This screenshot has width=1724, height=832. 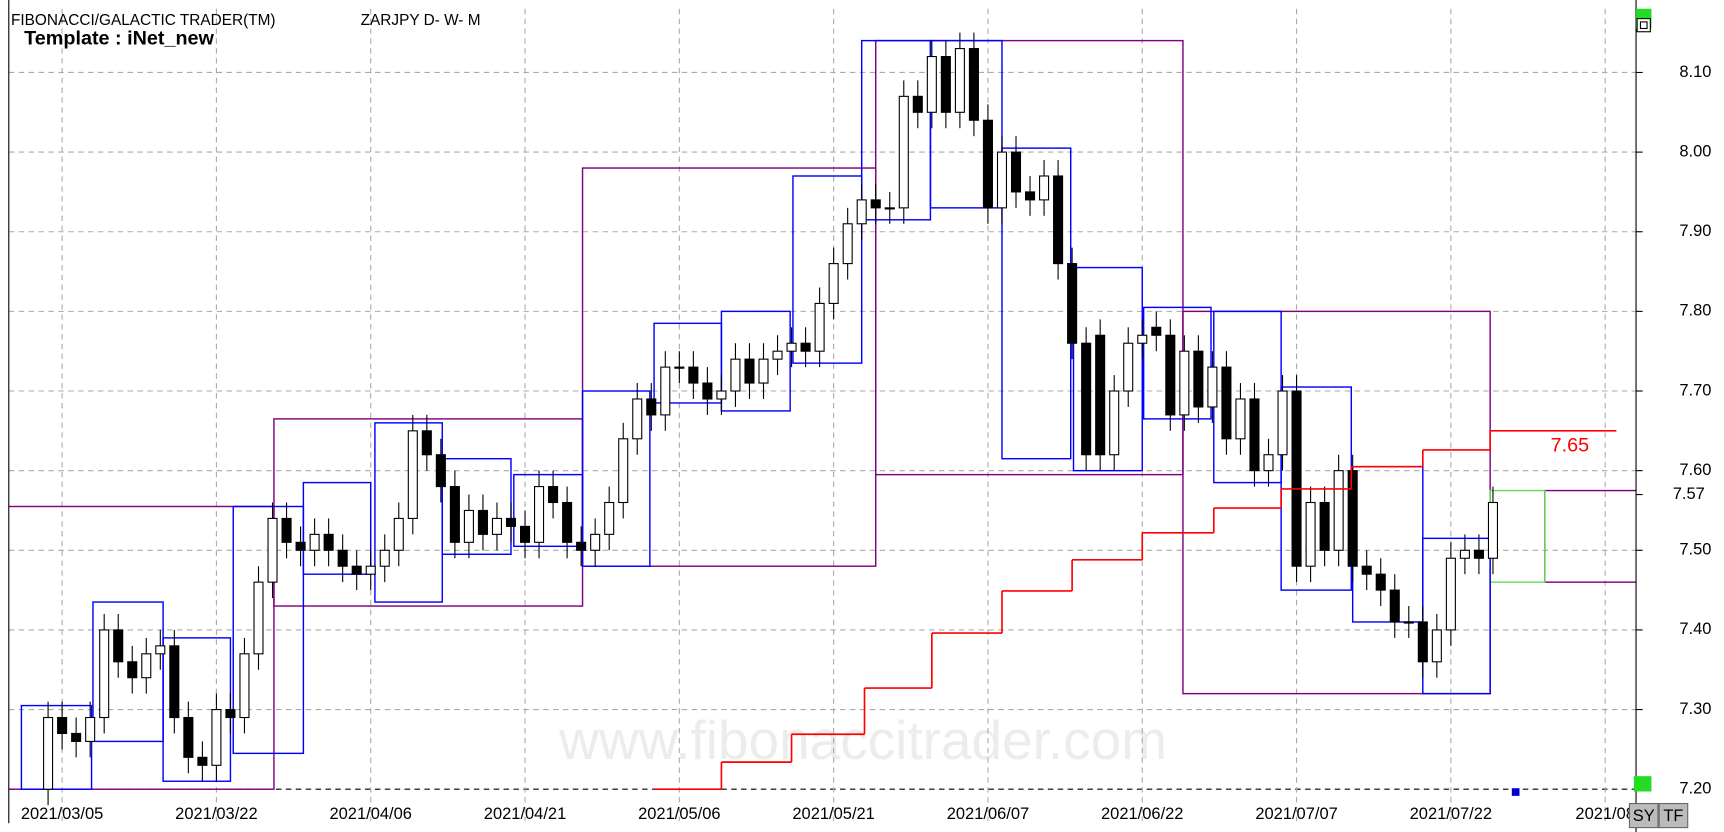 I want to click on x-tick-label: 2021/04/06, so click(x=370, y=814).